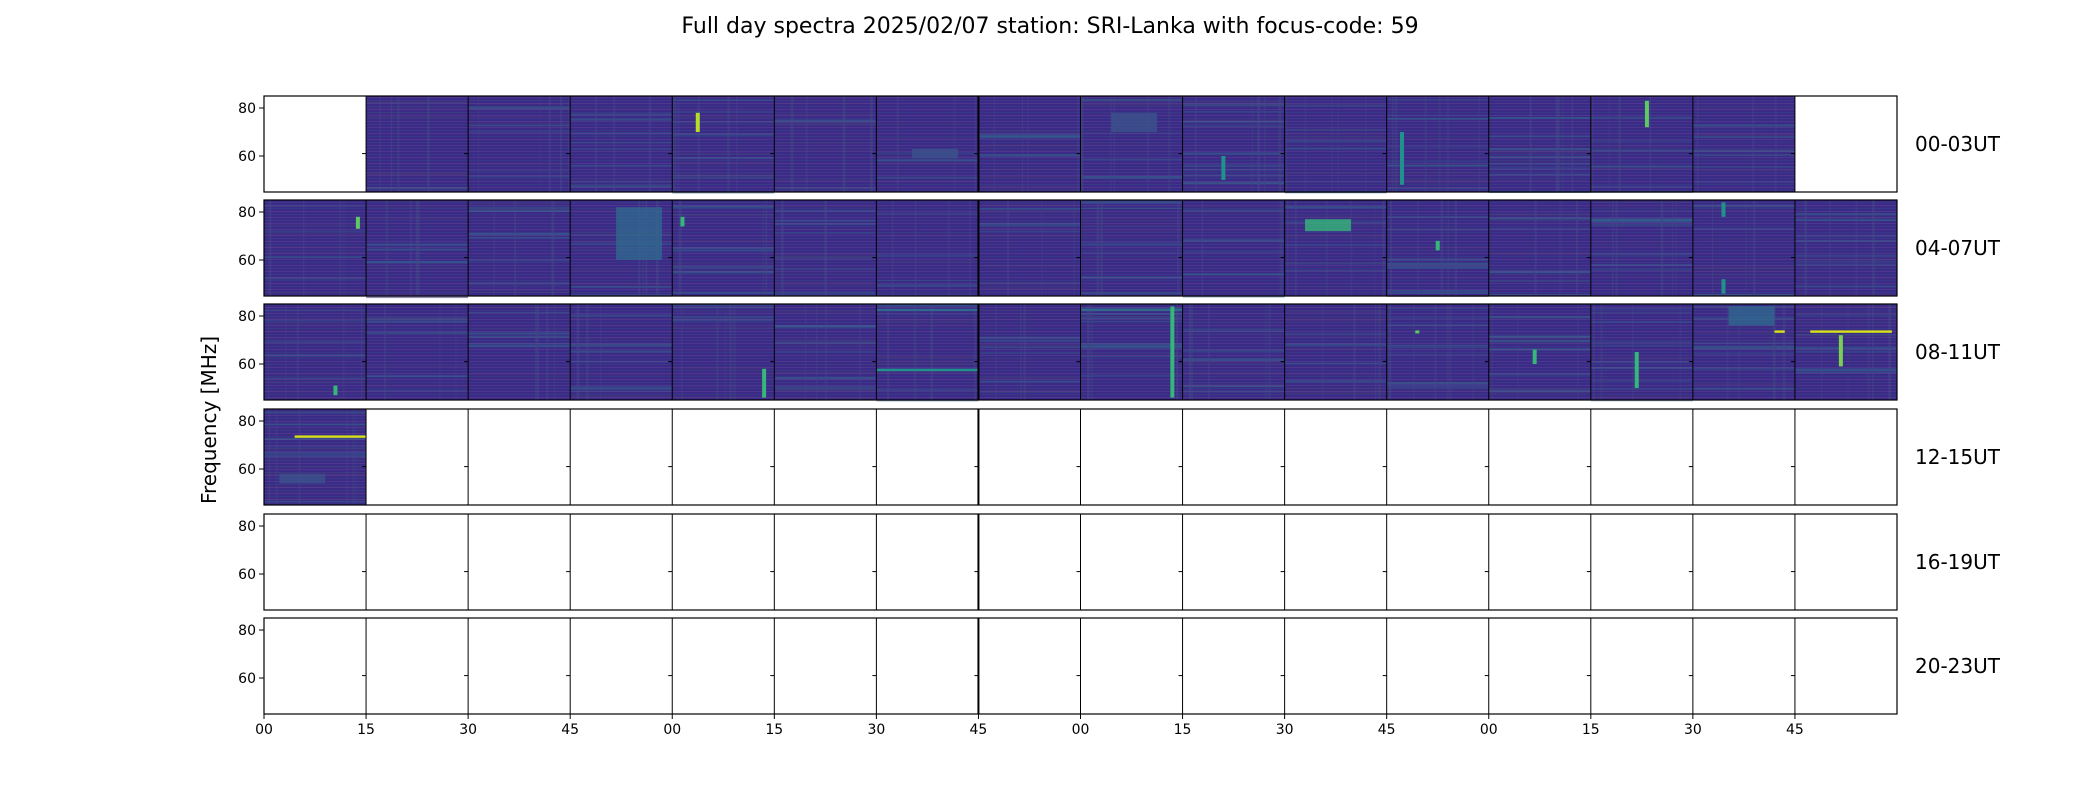 This screenshot has width=2100, height=800. Describe the element at coordinates (927, 400) in the screenshot. I see `interference-line` at that location.